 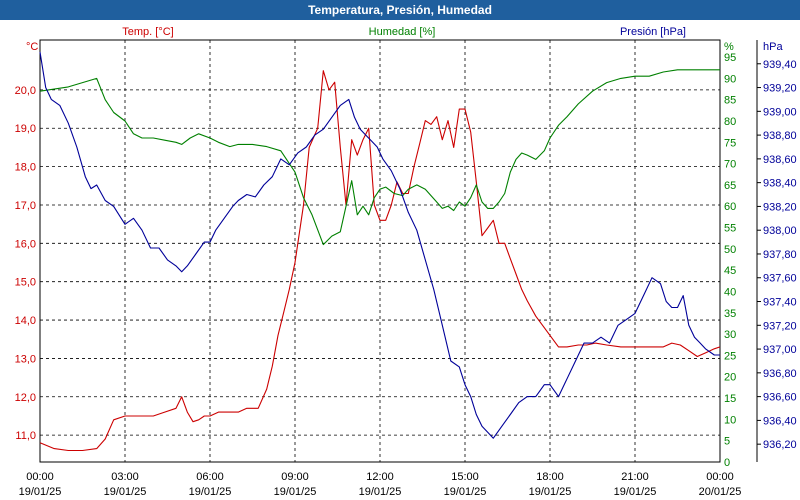 I want to click on temp-tick-label: 11,0, so click(x=25, y=436).